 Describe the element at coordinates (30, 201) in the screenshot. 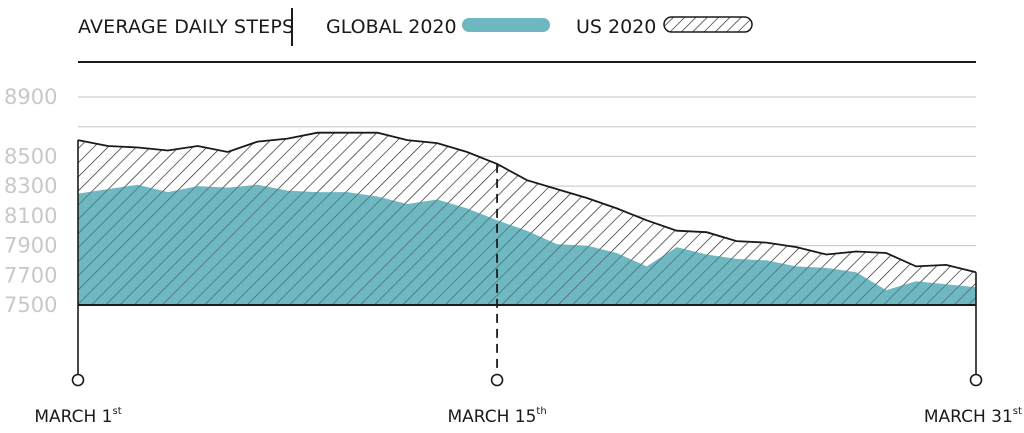

I see `y-axis: 7500 7700 7900 8100 8300 8500 8900` at that location.